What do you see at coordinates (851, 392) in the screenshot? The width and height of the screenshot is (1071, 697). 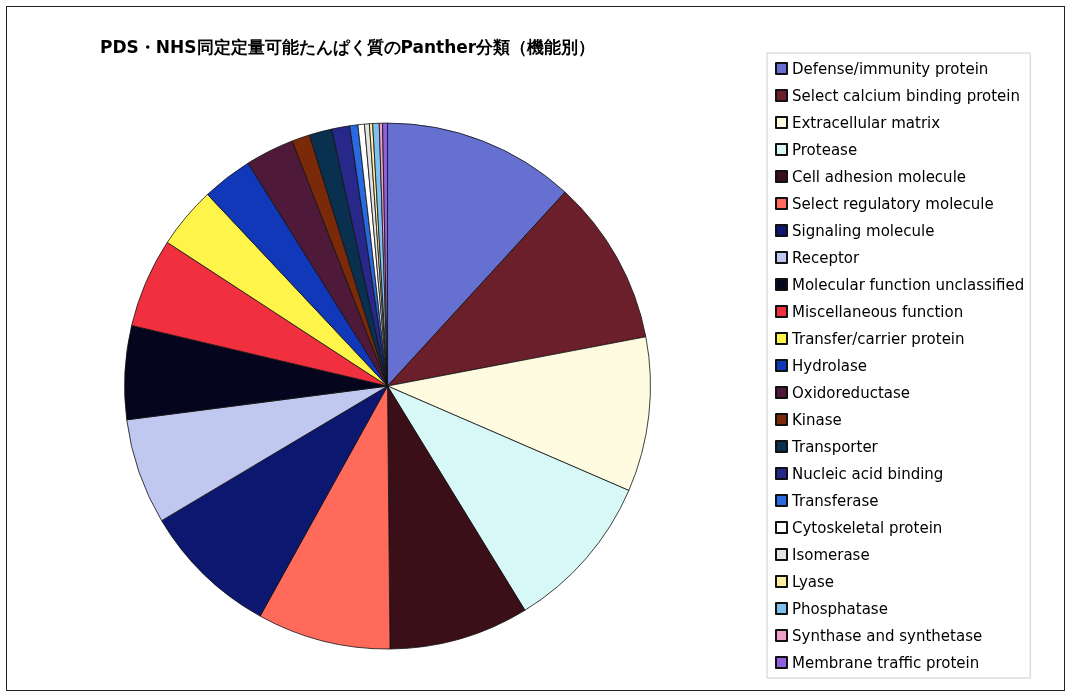 I see `legend-label: Oxidoreductase` at bounding box center [851, 392].